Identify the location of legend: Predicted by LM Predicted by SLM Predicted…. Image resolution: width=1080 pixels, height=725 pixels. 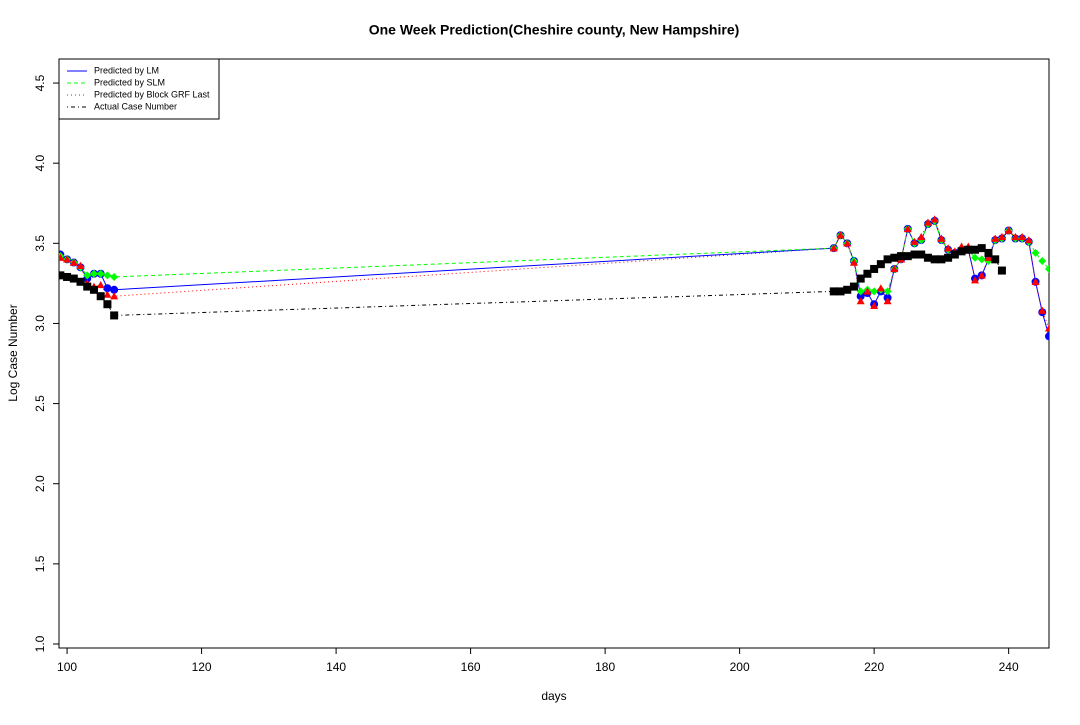
(139, 89).